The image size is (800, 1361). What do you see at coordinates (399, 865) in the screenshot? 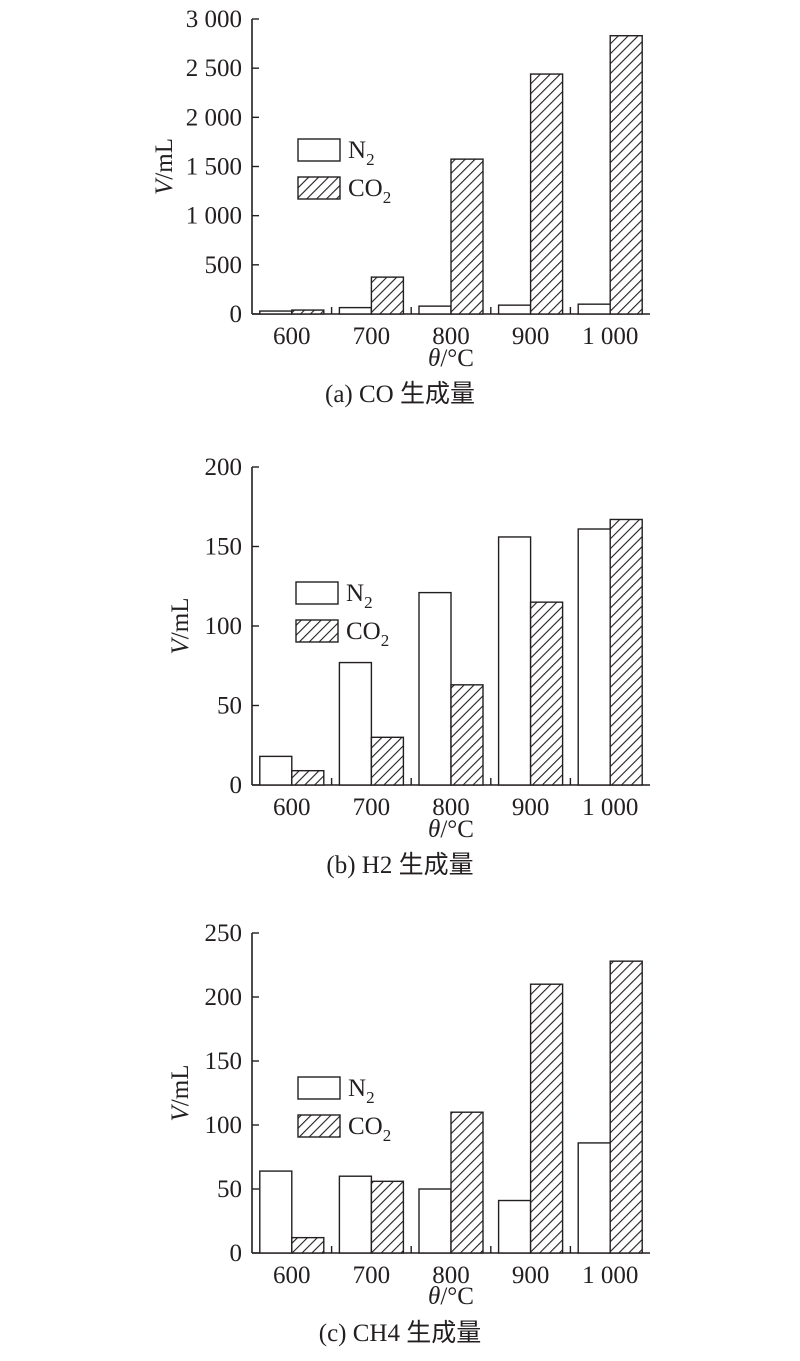
I see `chart-caption: (b) H2 生成量` at bounding box center [399, 865].